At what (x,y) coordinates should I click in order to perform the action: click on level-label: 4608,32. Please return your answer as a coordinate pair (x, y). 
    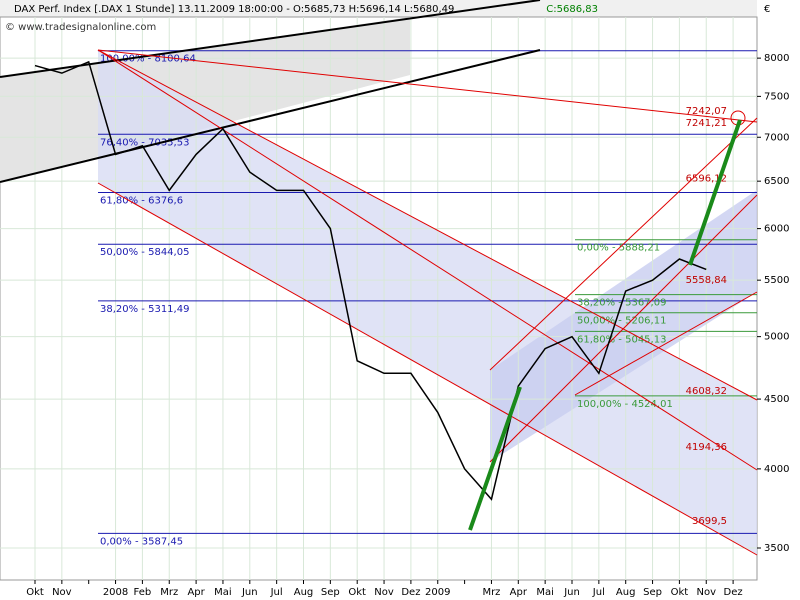
    Looking at the image, I should click on (706, 391).